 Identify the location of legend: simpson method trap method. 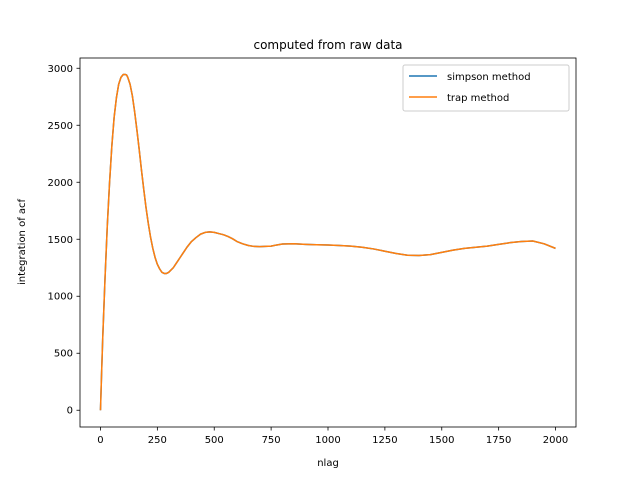
(486, 88).